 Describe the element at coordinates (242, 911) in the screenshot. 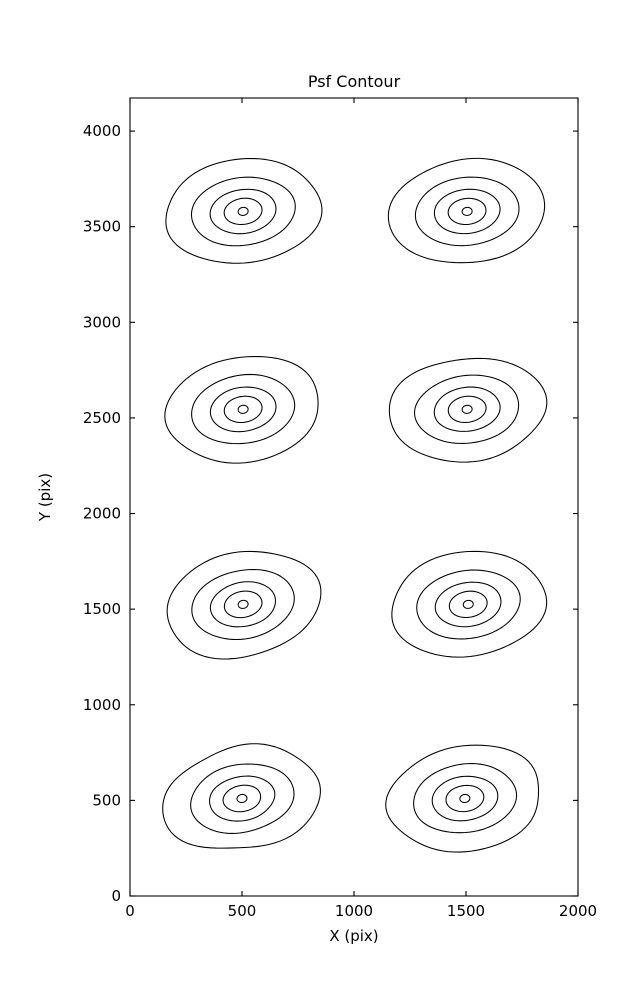

I see `x-tick-label: 500` at that location.